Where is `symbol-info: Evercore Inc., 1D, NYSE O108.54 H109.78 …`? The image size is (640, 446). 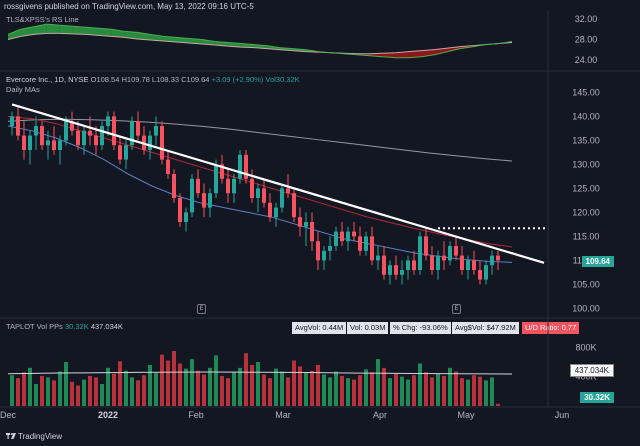
symbol-info: Evercore Inc., 1D, NYSE O108.54 H109.78 … is located at coordinates (153, 79).